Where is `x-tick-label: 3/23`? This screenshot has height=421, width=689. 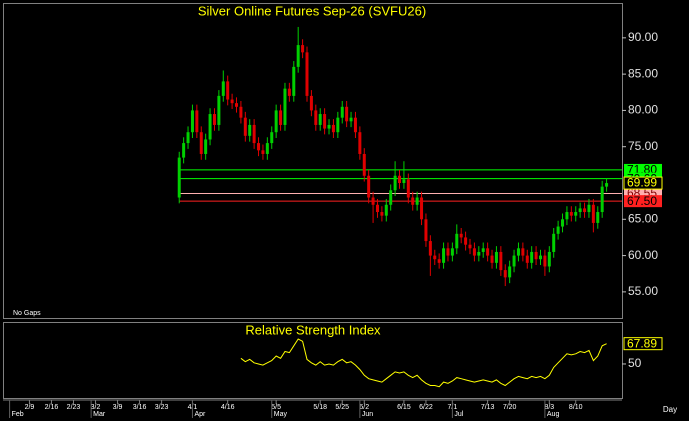
x-tick-label: 3/23 is located at coordinates (162, 407).